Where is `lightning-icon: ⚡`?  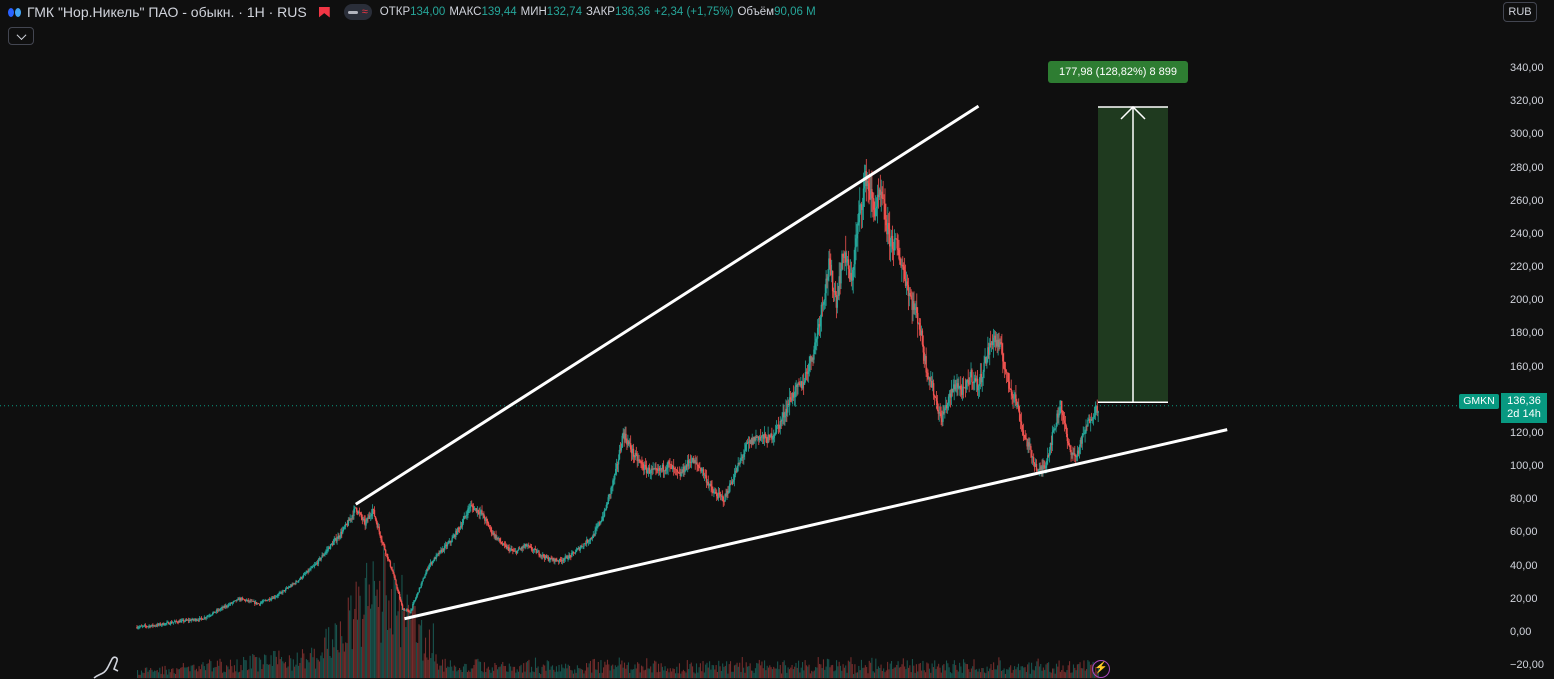 lightning-icon: ⚡ is located at coordinates (1101, 669).